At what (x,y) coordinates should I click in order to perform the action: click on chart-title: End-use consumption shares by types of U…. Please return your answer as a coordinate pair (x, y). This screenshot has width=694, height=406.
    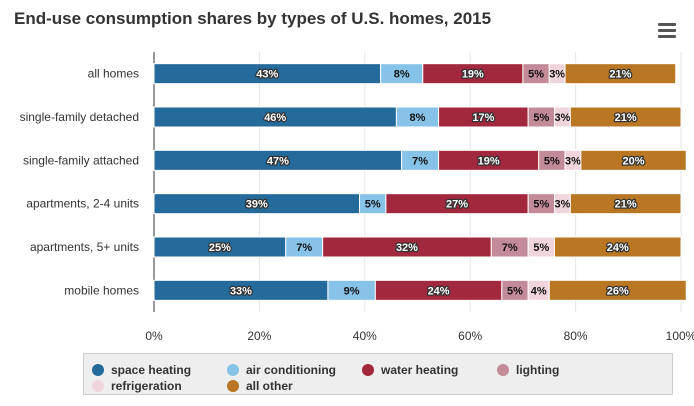
    Looking at the image, I should click on (253, 18).